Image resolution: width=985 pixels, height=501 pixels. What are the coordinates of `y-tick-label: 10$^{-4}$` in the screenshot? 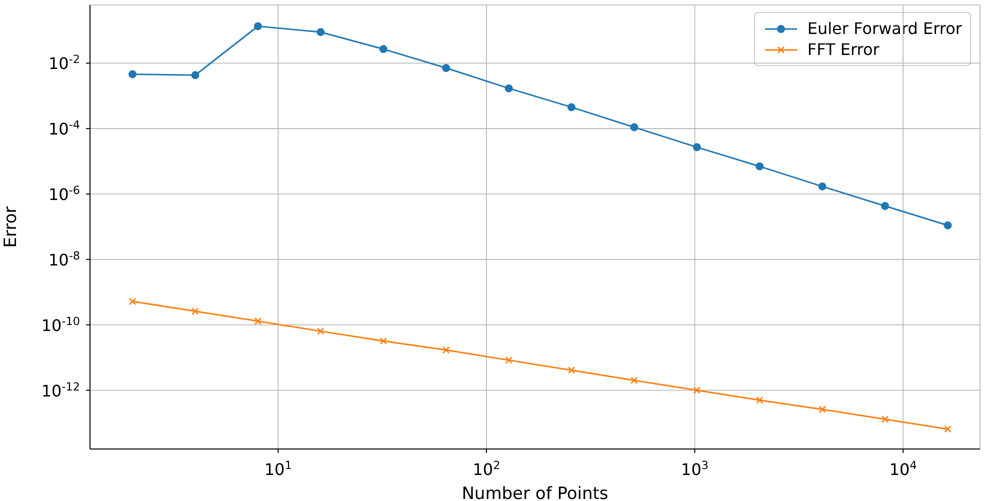 It's located at (64, 128).